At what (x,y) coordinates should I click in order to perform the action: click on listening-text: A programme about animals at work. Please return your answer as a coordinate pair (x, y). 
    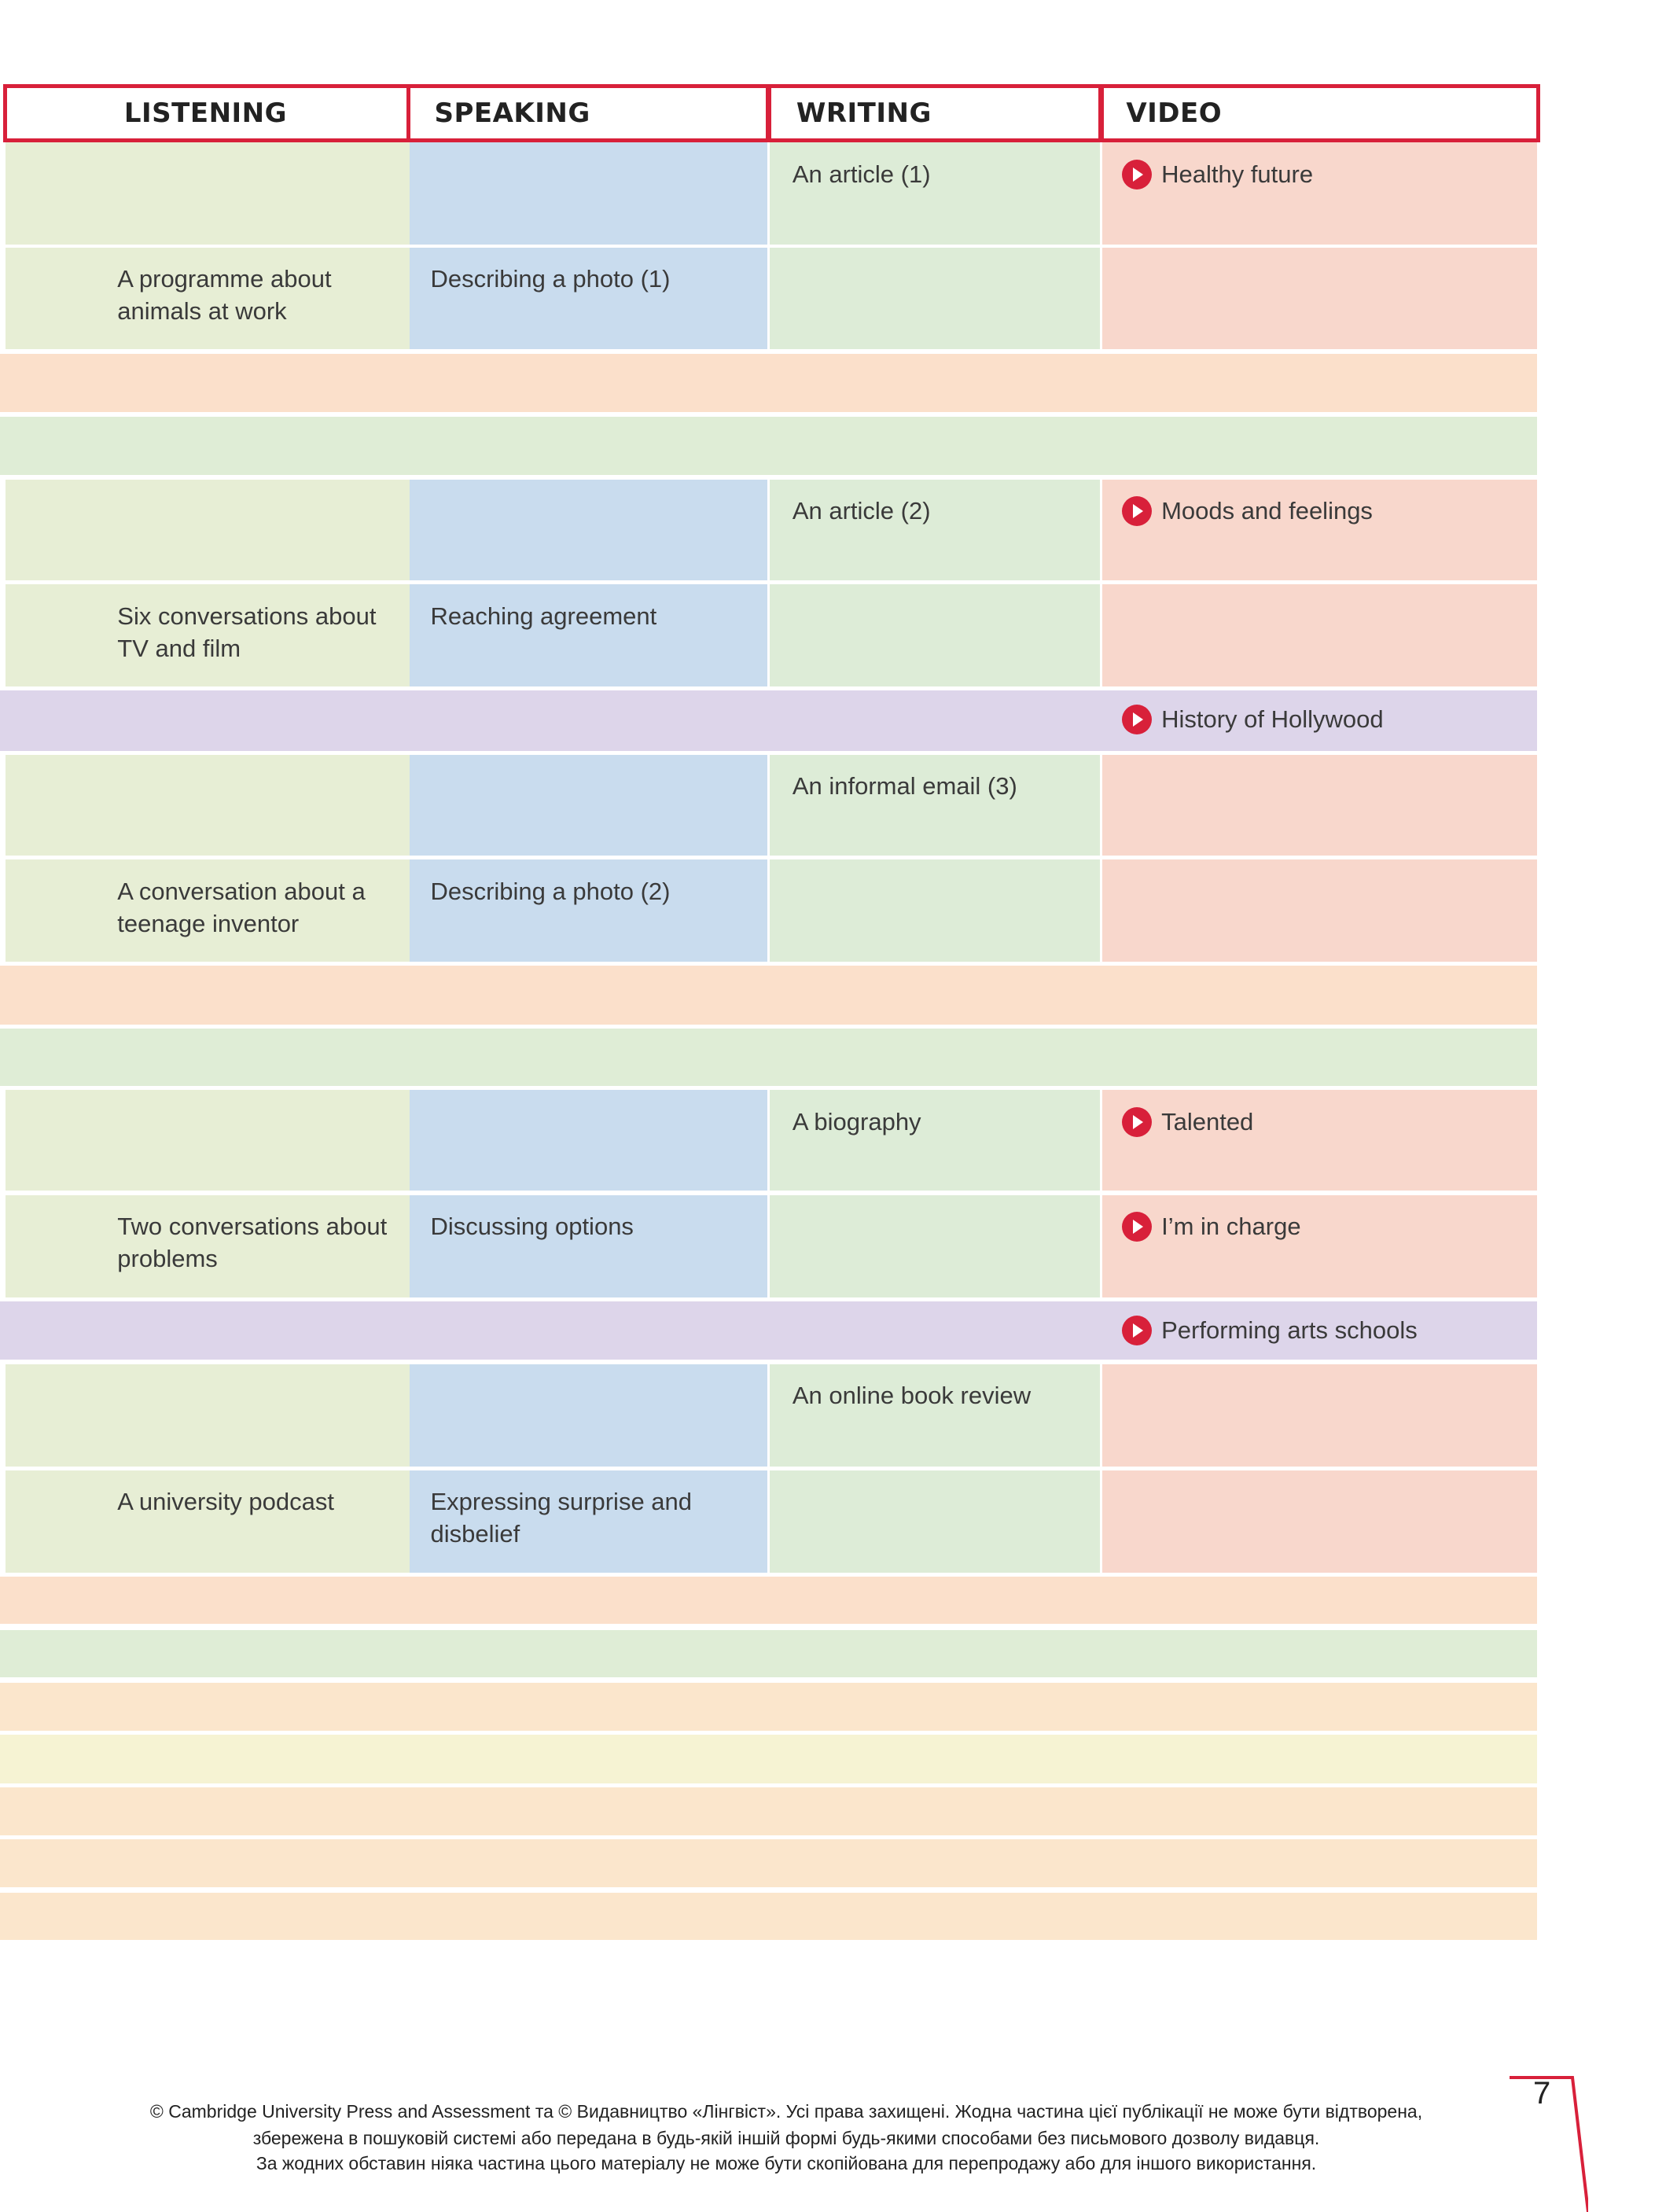
    Looking at the image, I should click on (224, 295).